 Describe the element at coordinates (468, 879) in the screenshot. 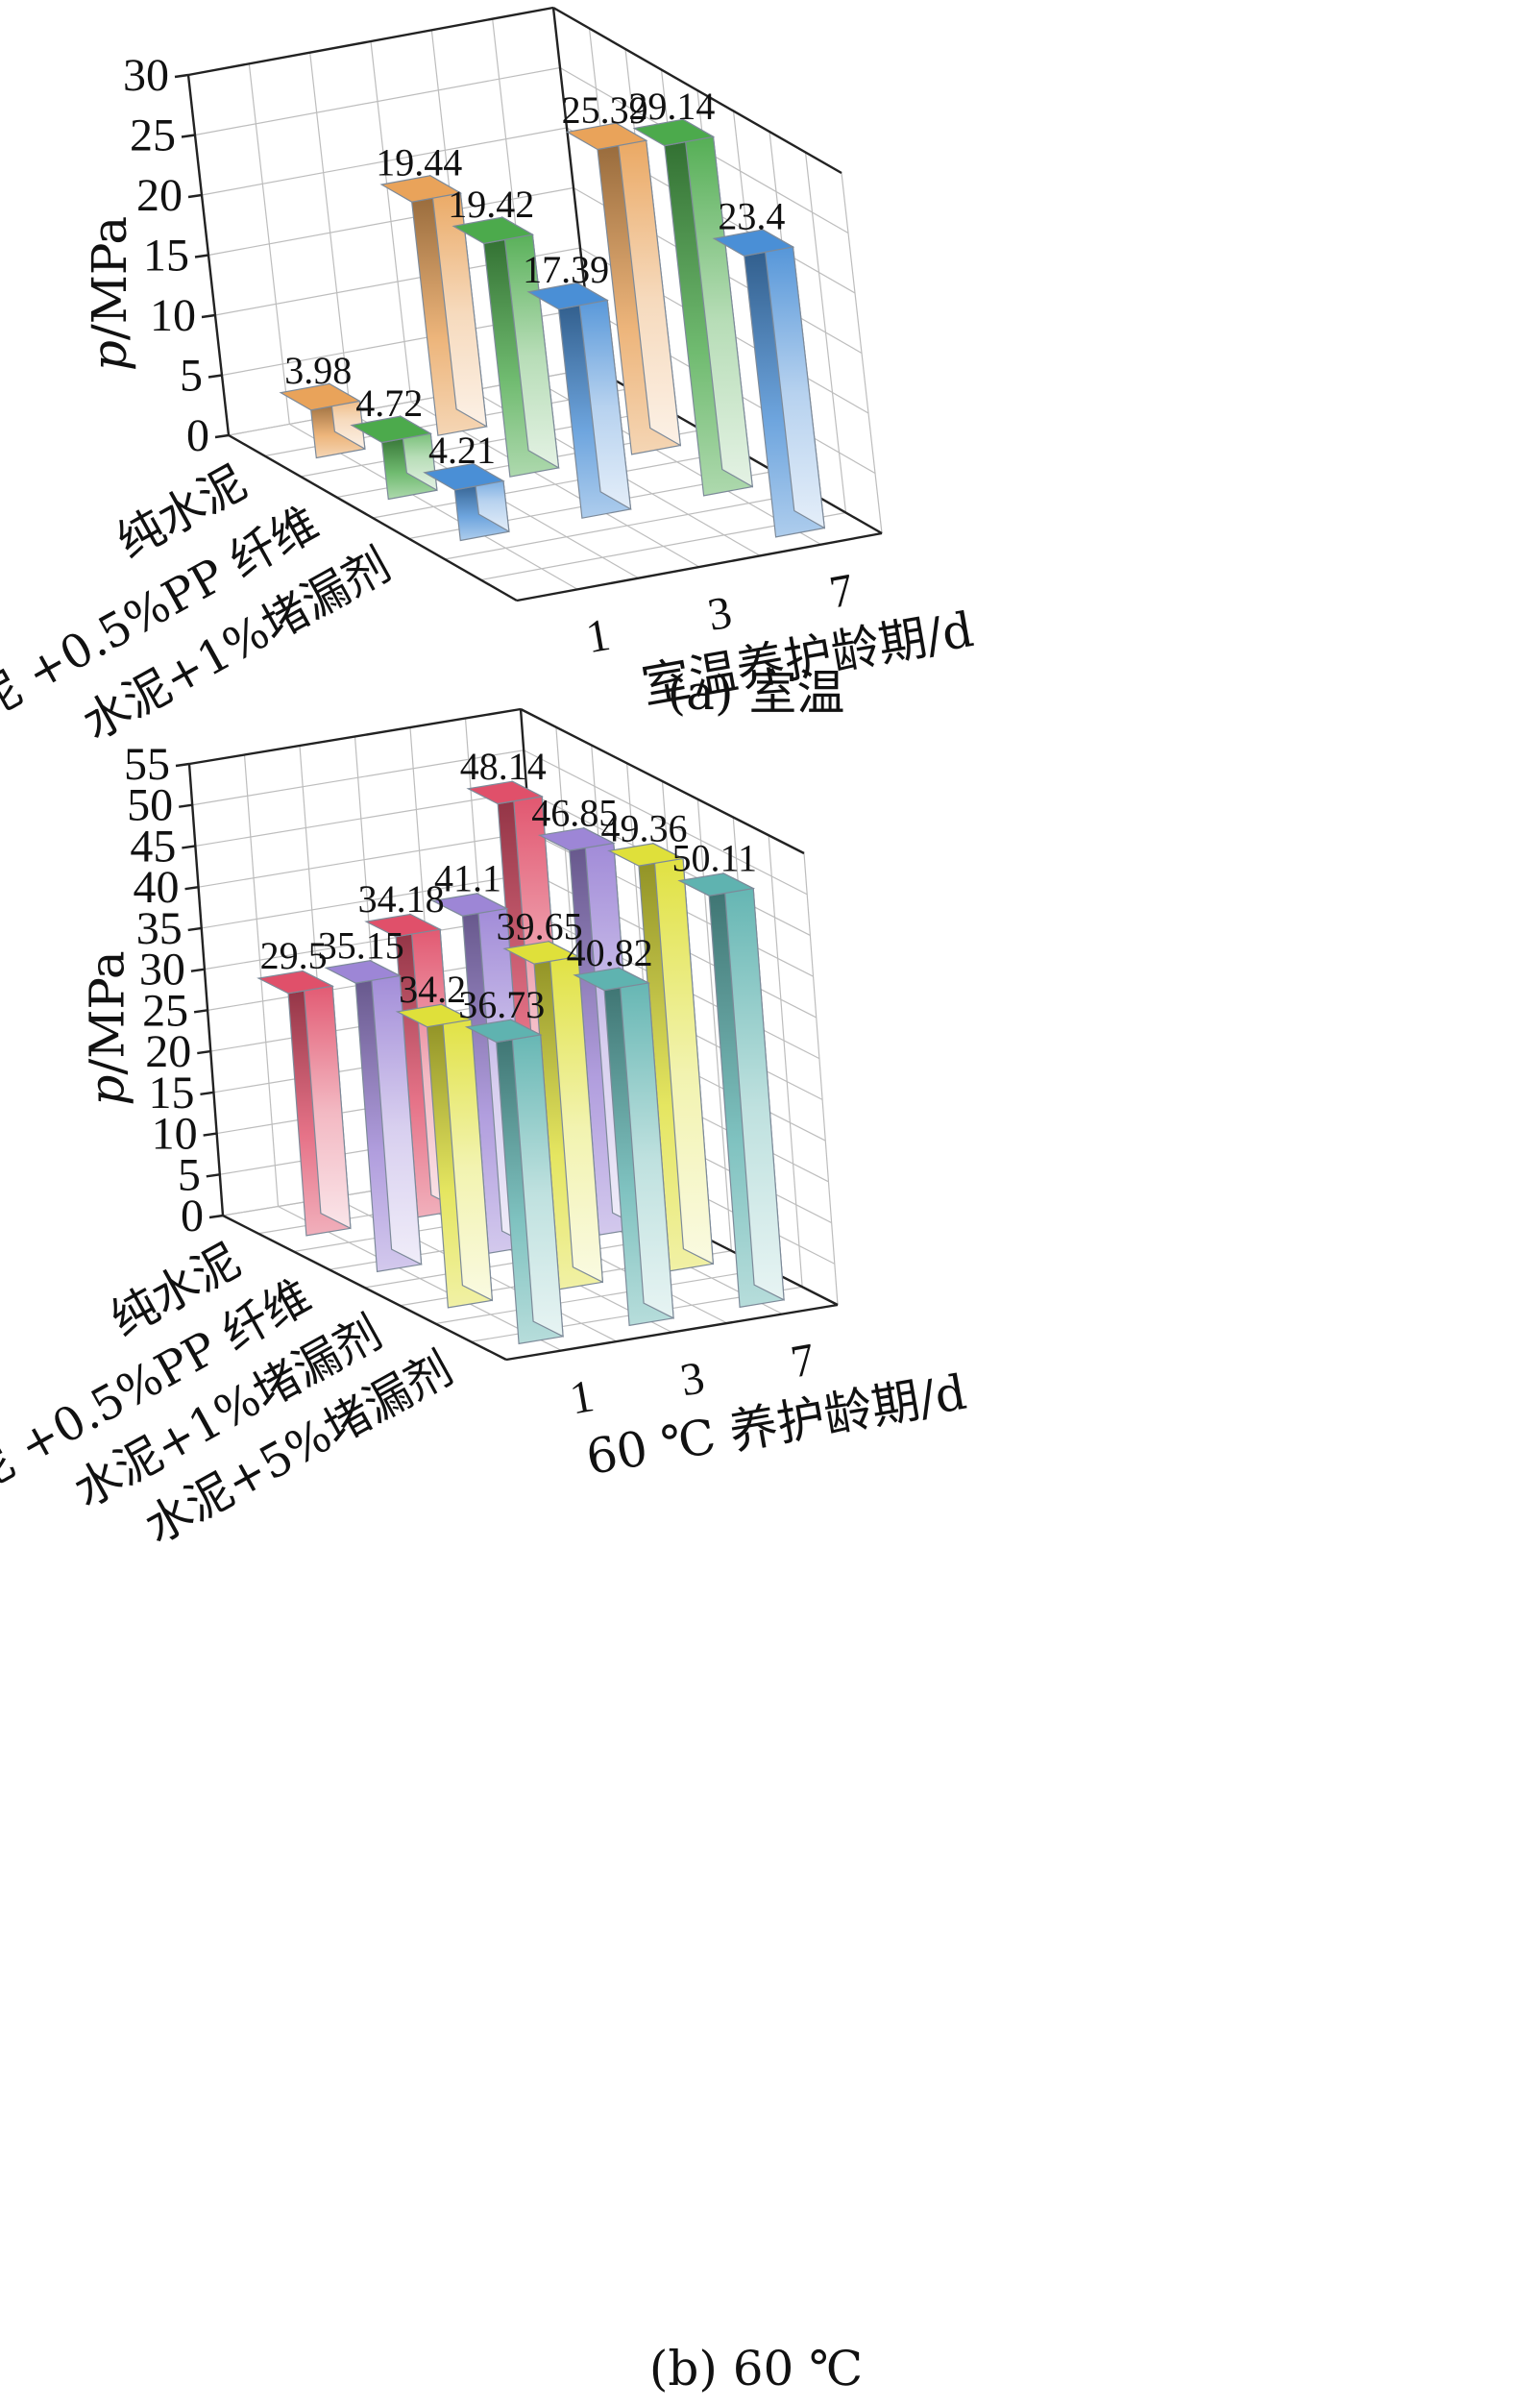

I see `value-label: 41.1` at that location.